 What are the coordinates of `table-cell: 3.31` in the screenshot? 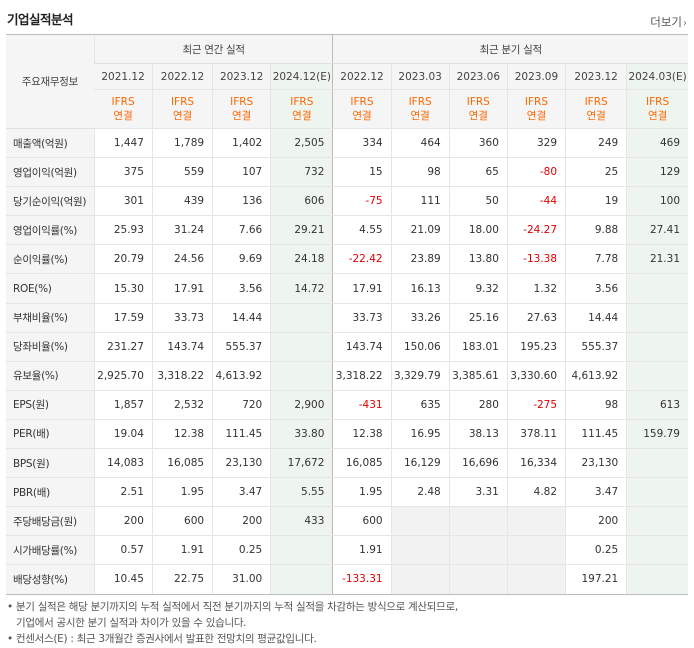 It's located at (478, 492).